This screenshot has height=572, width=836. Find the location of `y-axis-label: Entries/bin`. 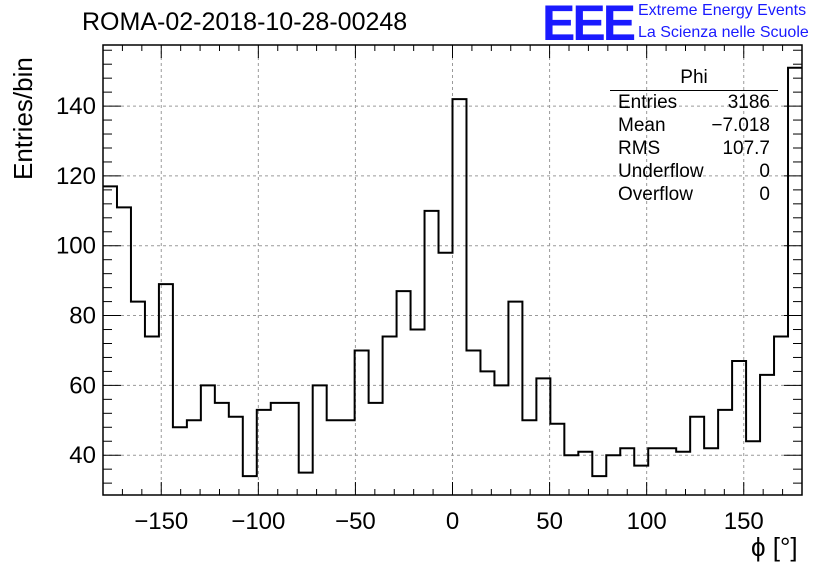

y-axis-label: Entries/bin is located at coordinates (23, 118).